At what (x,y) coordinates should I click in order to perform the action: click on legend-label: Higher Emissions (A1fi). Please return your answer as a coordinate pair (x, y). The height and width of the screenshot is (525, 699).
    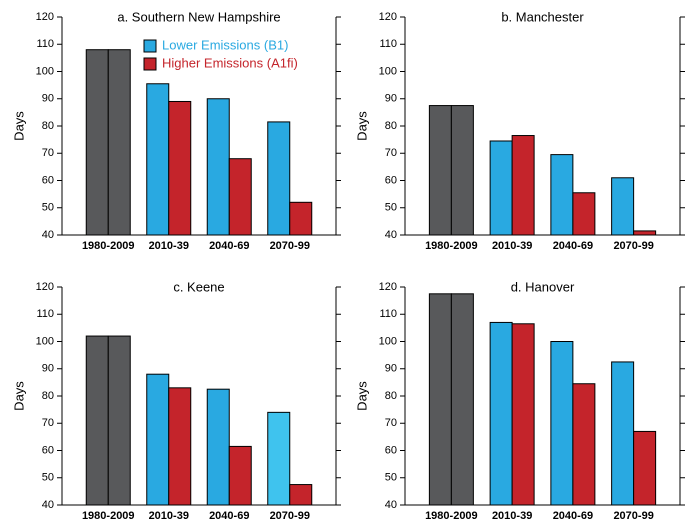
    Looking at the image, I should click on (230, 62).